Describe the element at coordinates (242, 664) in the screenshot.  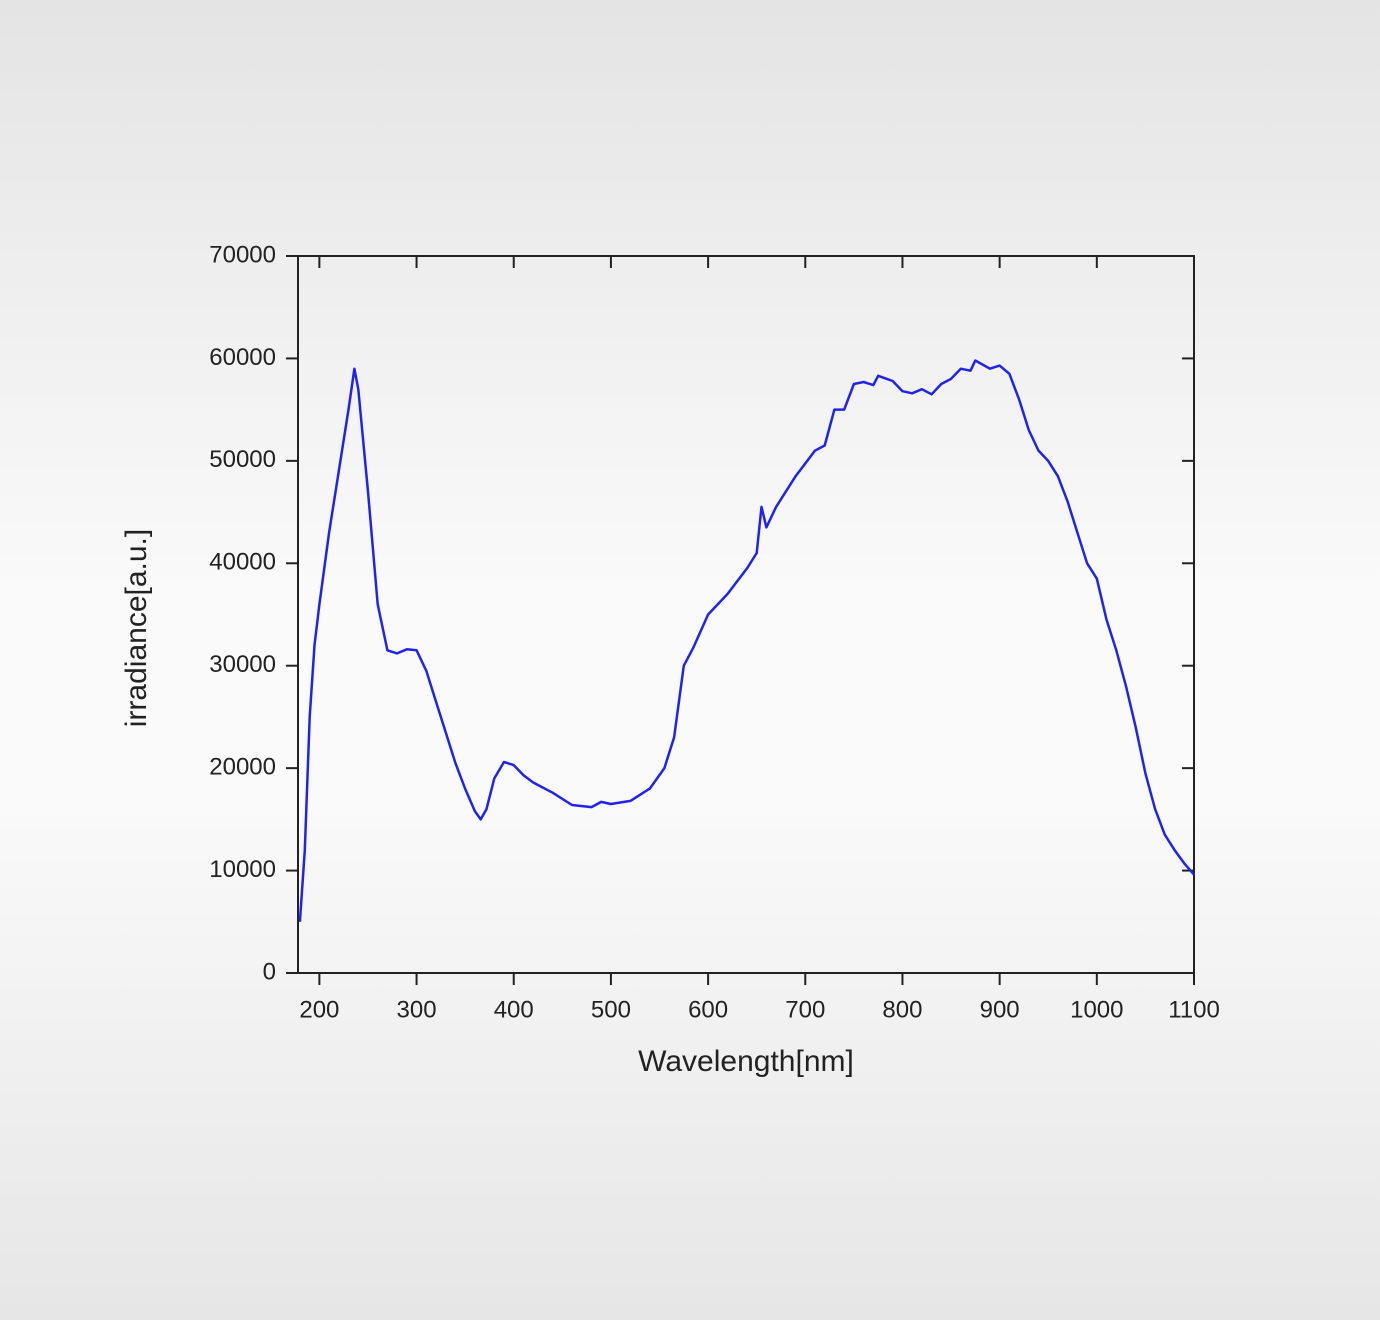
I see `y-tick-label: 30000` at that location.